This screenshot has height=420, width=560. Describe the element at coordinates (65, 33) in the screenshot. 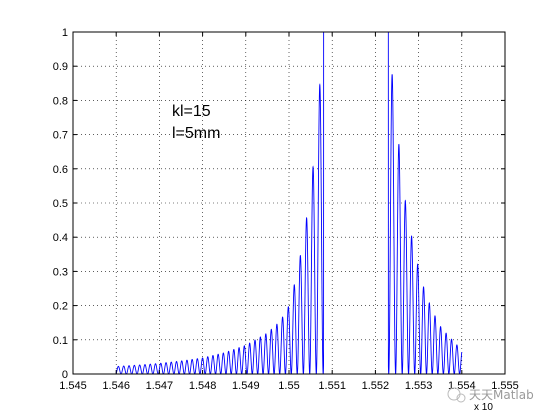

I see `y-tick-label: 1` at that location.